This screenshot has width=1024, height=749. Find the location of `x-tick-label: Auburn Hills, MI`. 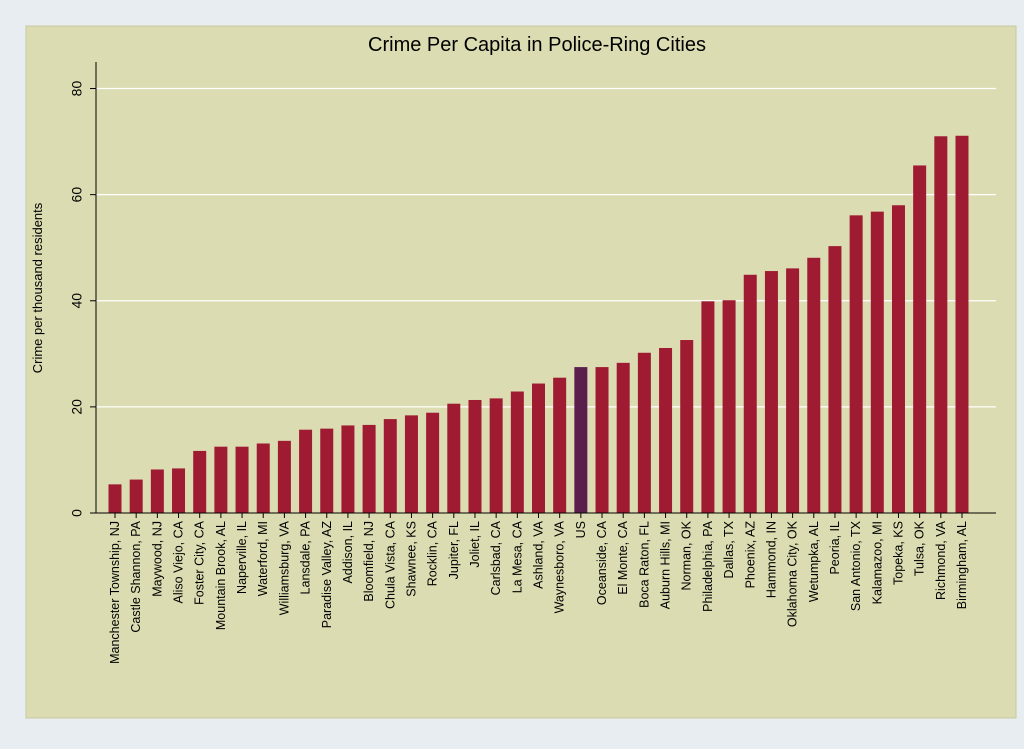

x-tick-label: Auburn Hills, MI is located at coordinates (666, 565).